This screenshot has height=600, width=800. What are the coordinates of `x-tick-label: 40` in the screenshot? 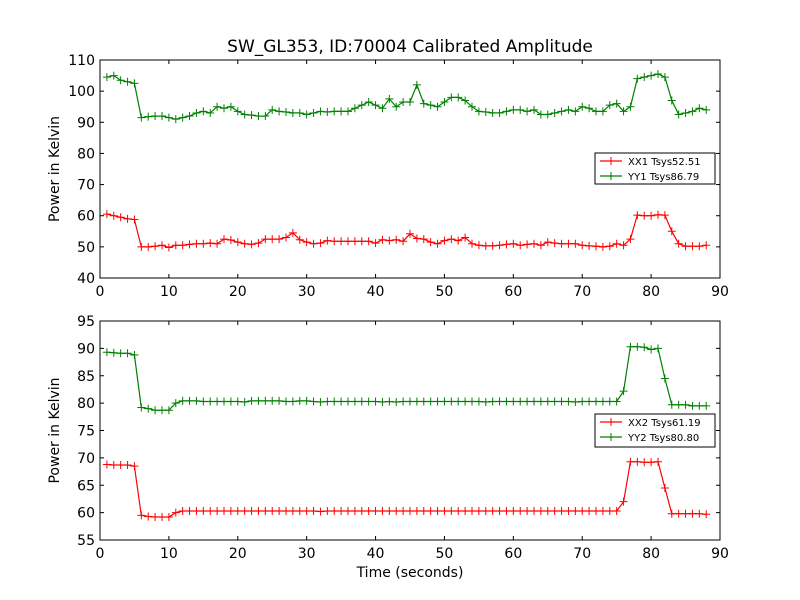 It's located at (376, 292).